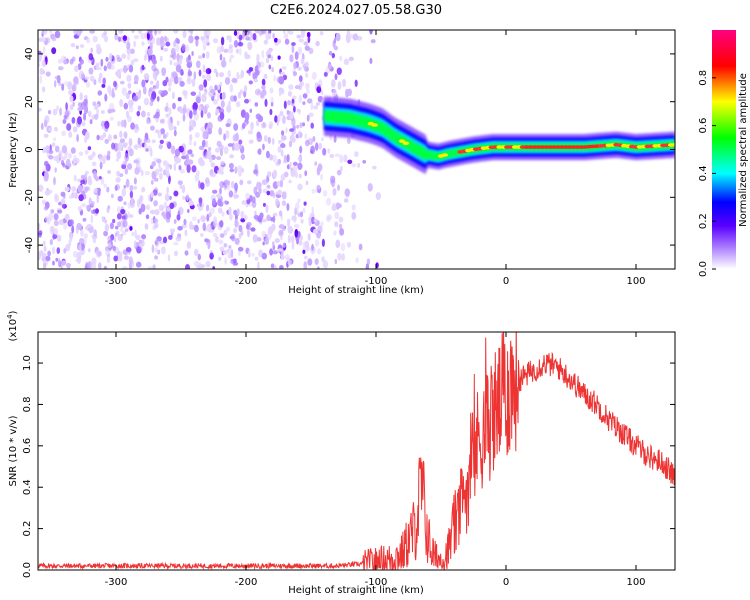 The image size is (750, 600). What do you see at coordinates (703, 78) in the screenshot?
I see `colorbar-tick-label: 0.8` at bounding box center [703, 78].